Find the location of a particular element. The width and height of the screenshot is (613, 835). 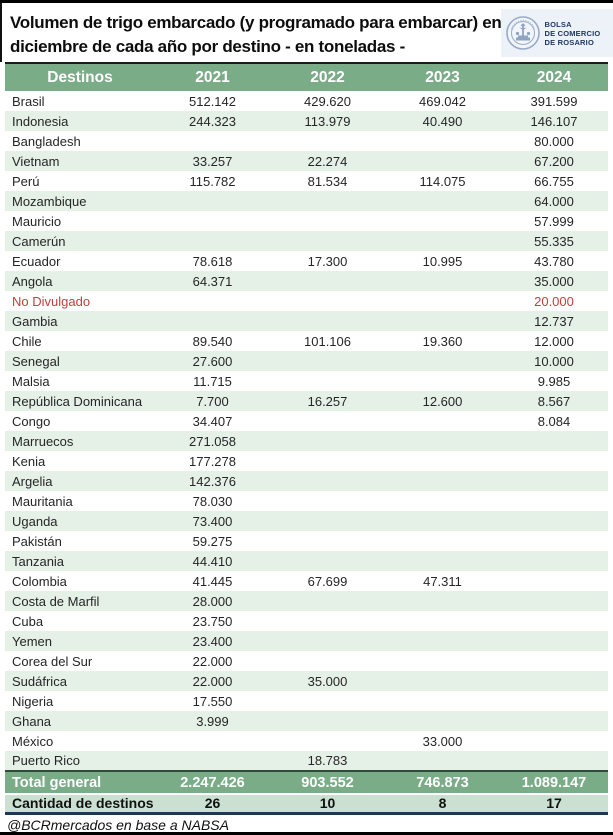

table-row: Malsia 11.715 9.985 is located at coordinates (306, 381).